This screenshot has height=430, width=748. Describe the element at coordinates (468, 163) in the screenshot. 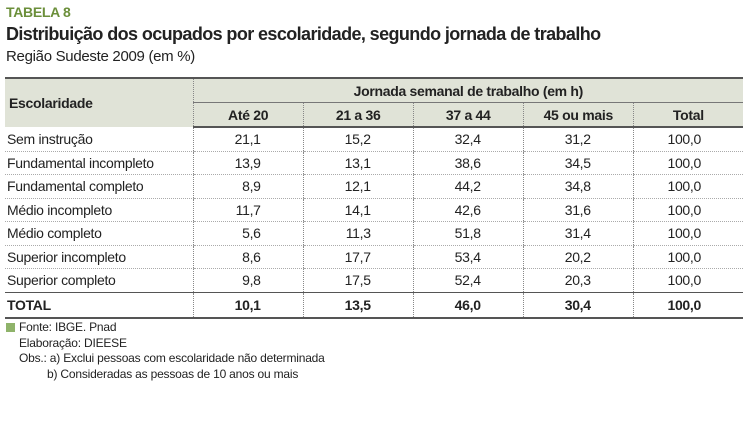

I see `cell-value: 38,6` at that location.